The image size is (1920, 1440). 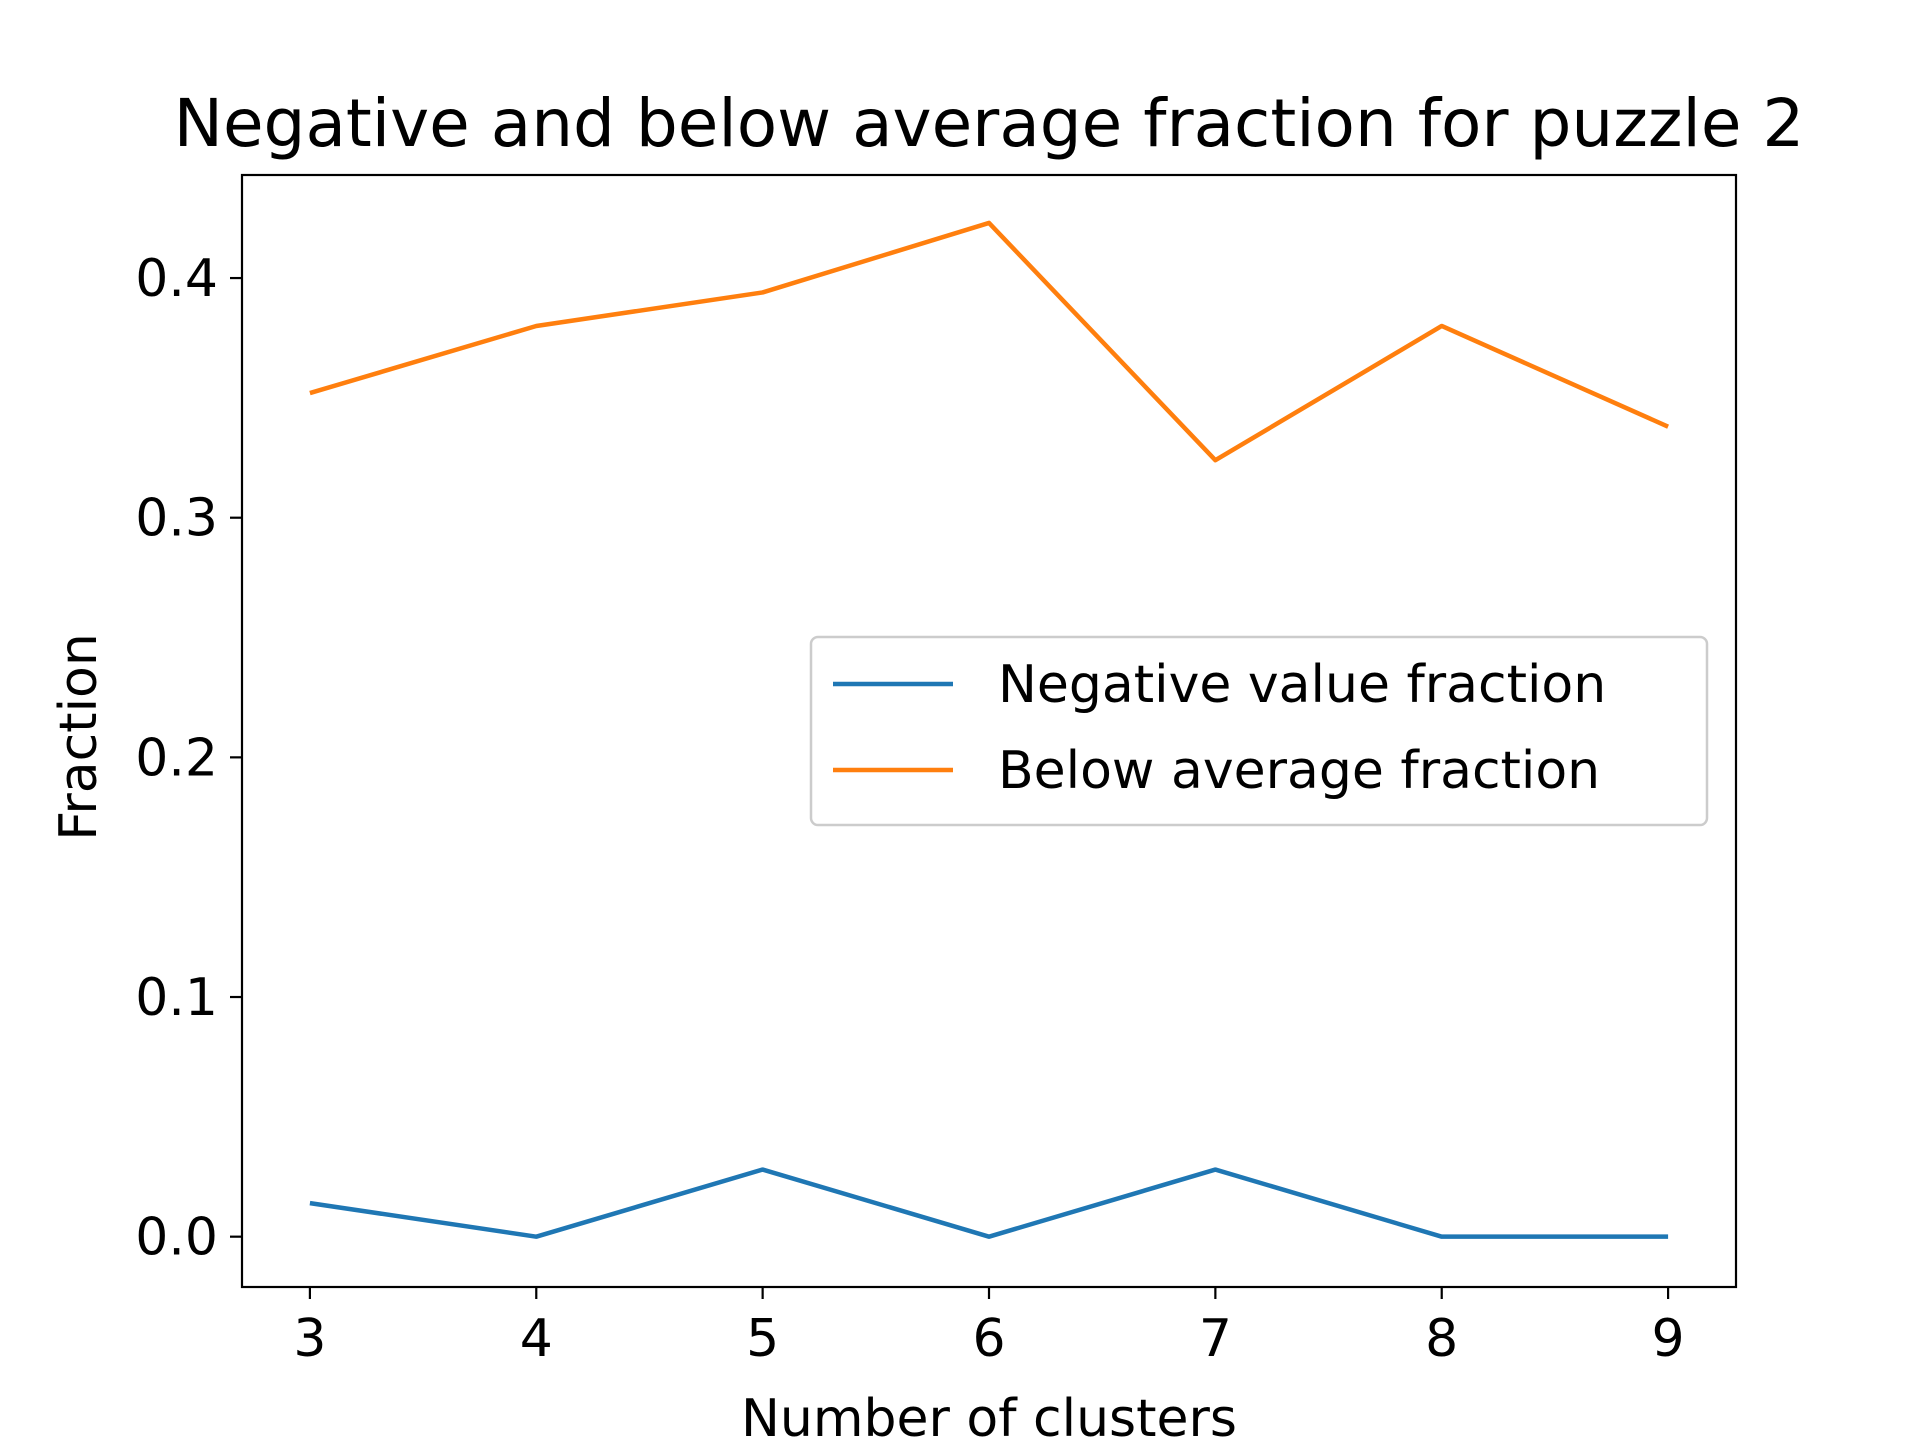 I want to click on y-tick-label-2: 0.2, so click(x=176, y=758).